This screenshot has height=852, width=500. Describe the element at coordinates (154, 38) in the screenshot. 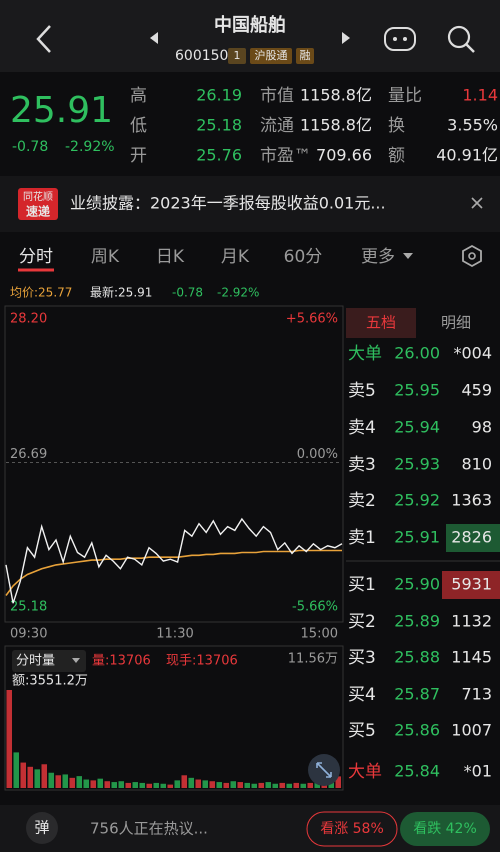

I see `prev-stock` at that location.